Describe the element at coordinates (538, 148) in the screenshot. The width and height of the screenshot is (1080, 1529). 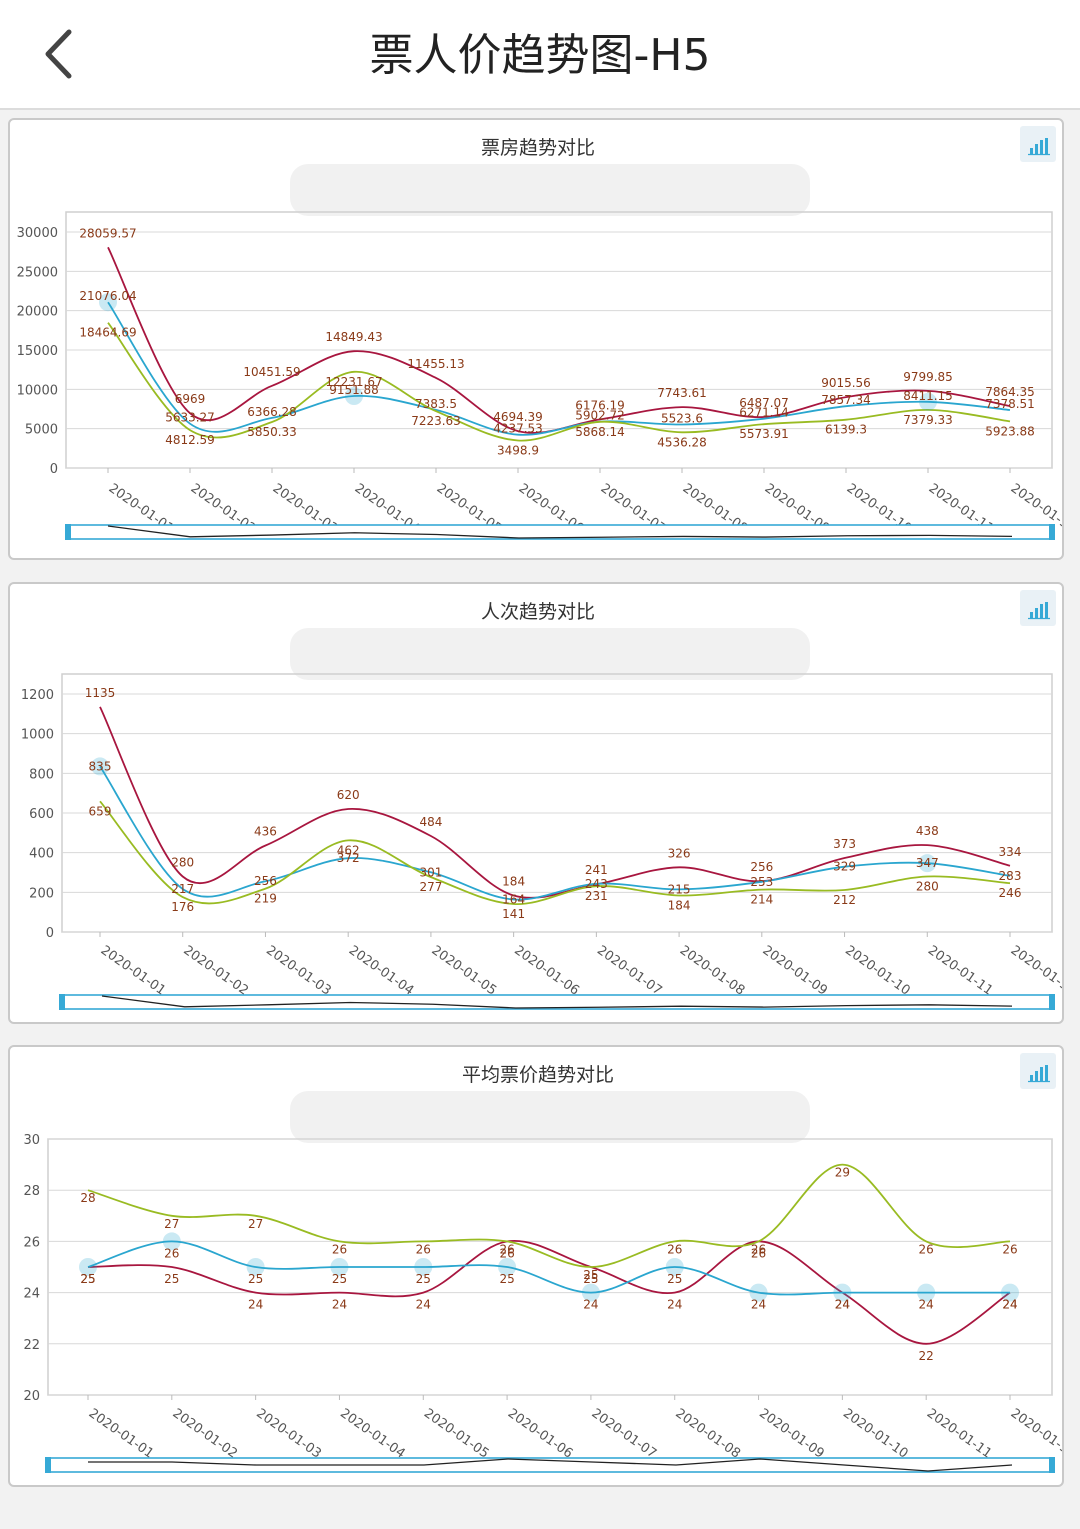
I see `chart-title: 票房趋势对比` at that location.